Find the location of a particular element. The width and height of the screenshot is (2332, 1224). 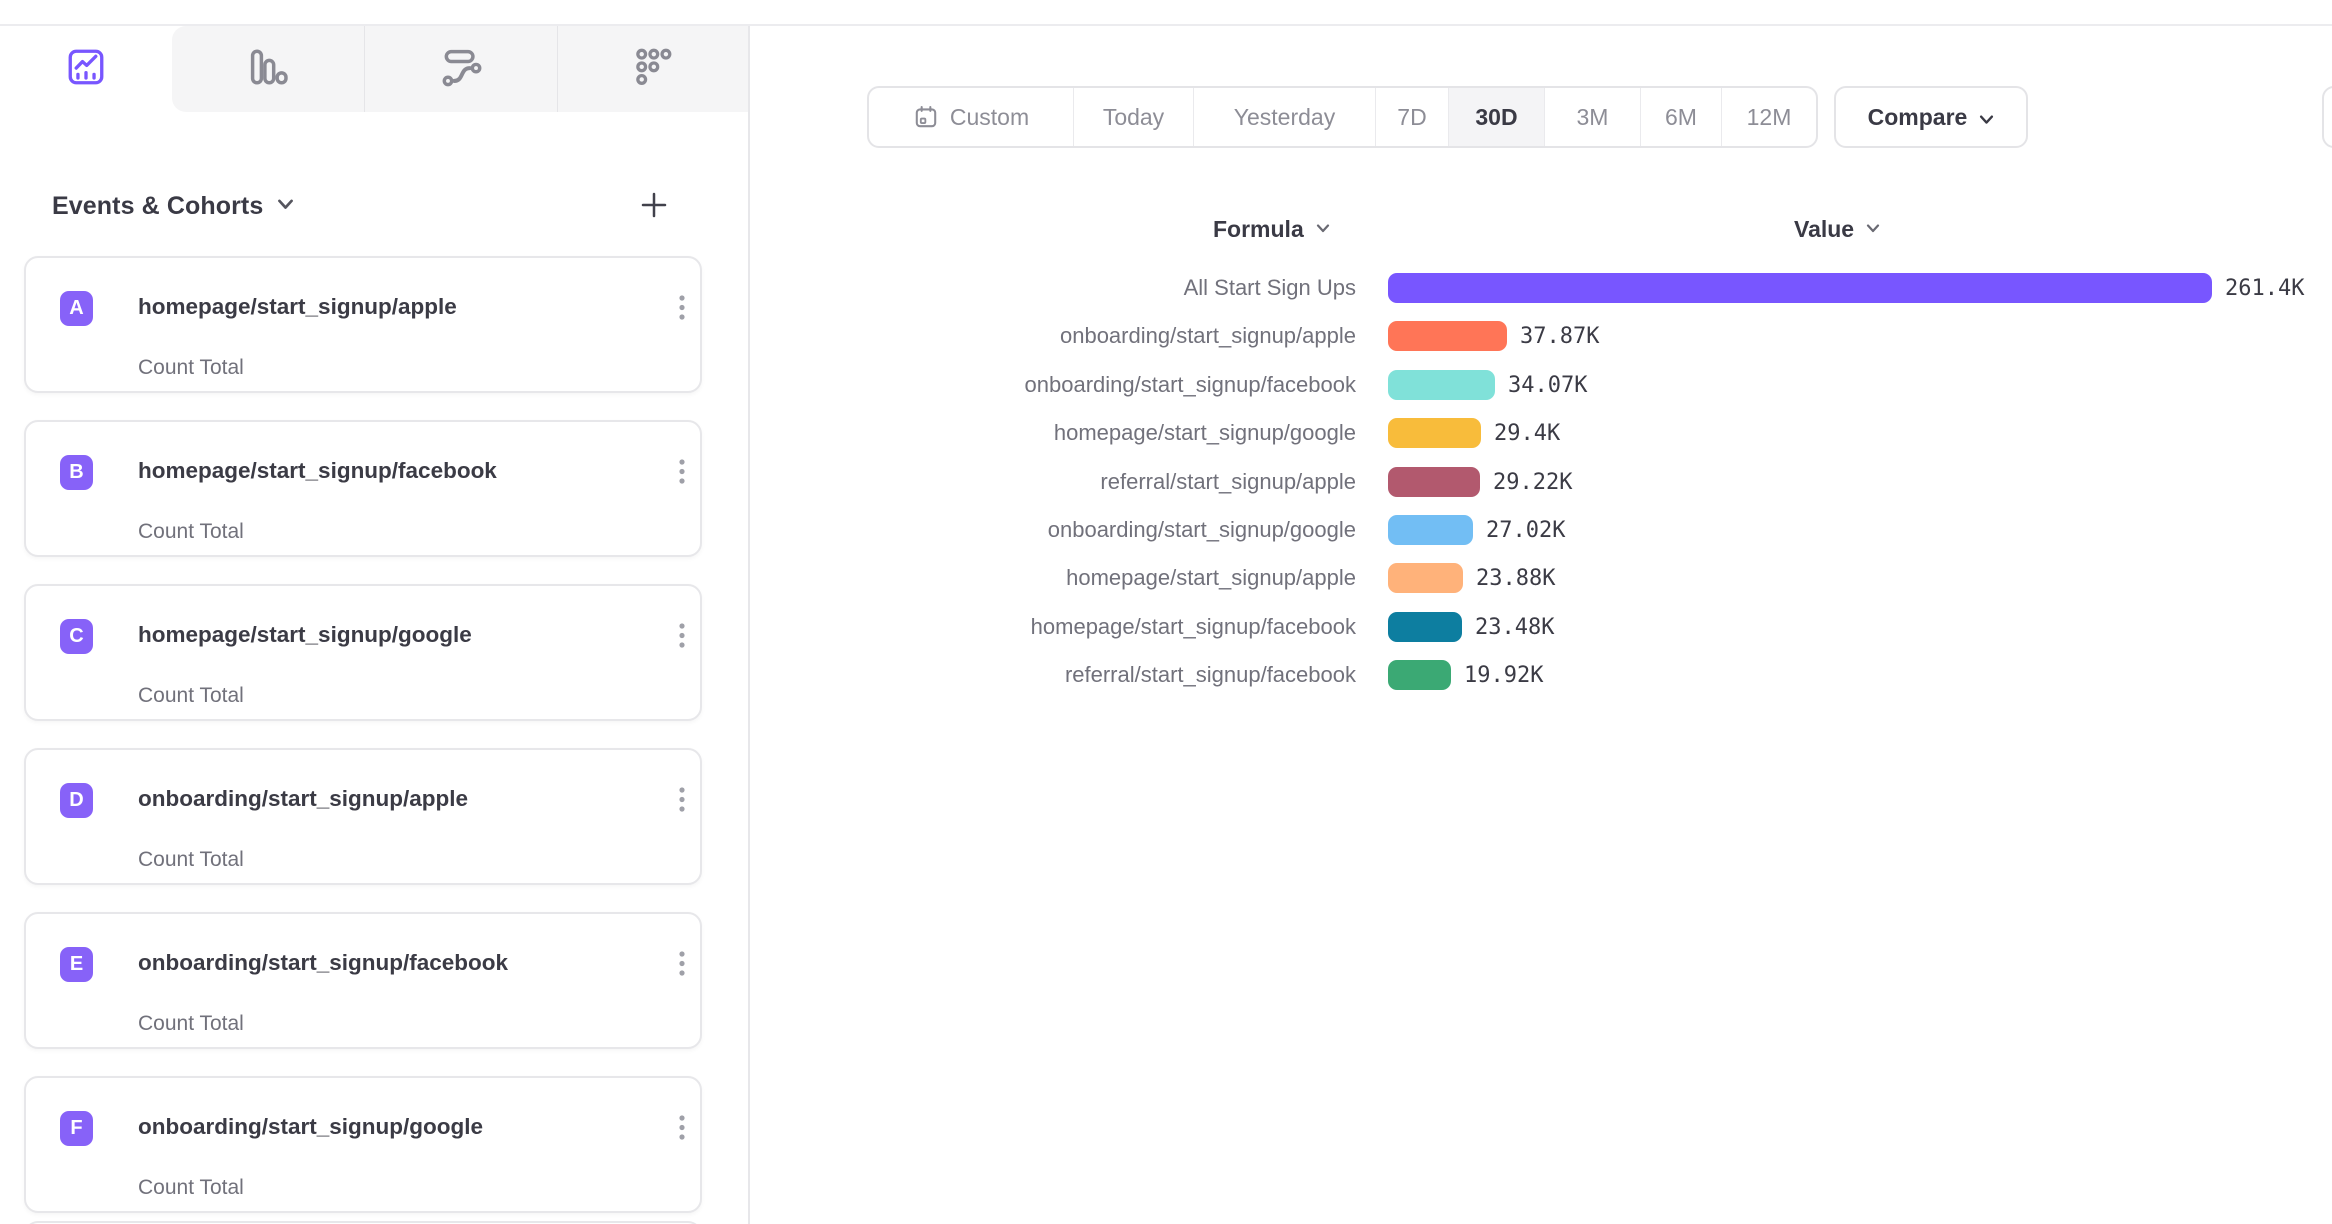

event-name: homepage/start_signup/google is located at coordinates (305, 634).